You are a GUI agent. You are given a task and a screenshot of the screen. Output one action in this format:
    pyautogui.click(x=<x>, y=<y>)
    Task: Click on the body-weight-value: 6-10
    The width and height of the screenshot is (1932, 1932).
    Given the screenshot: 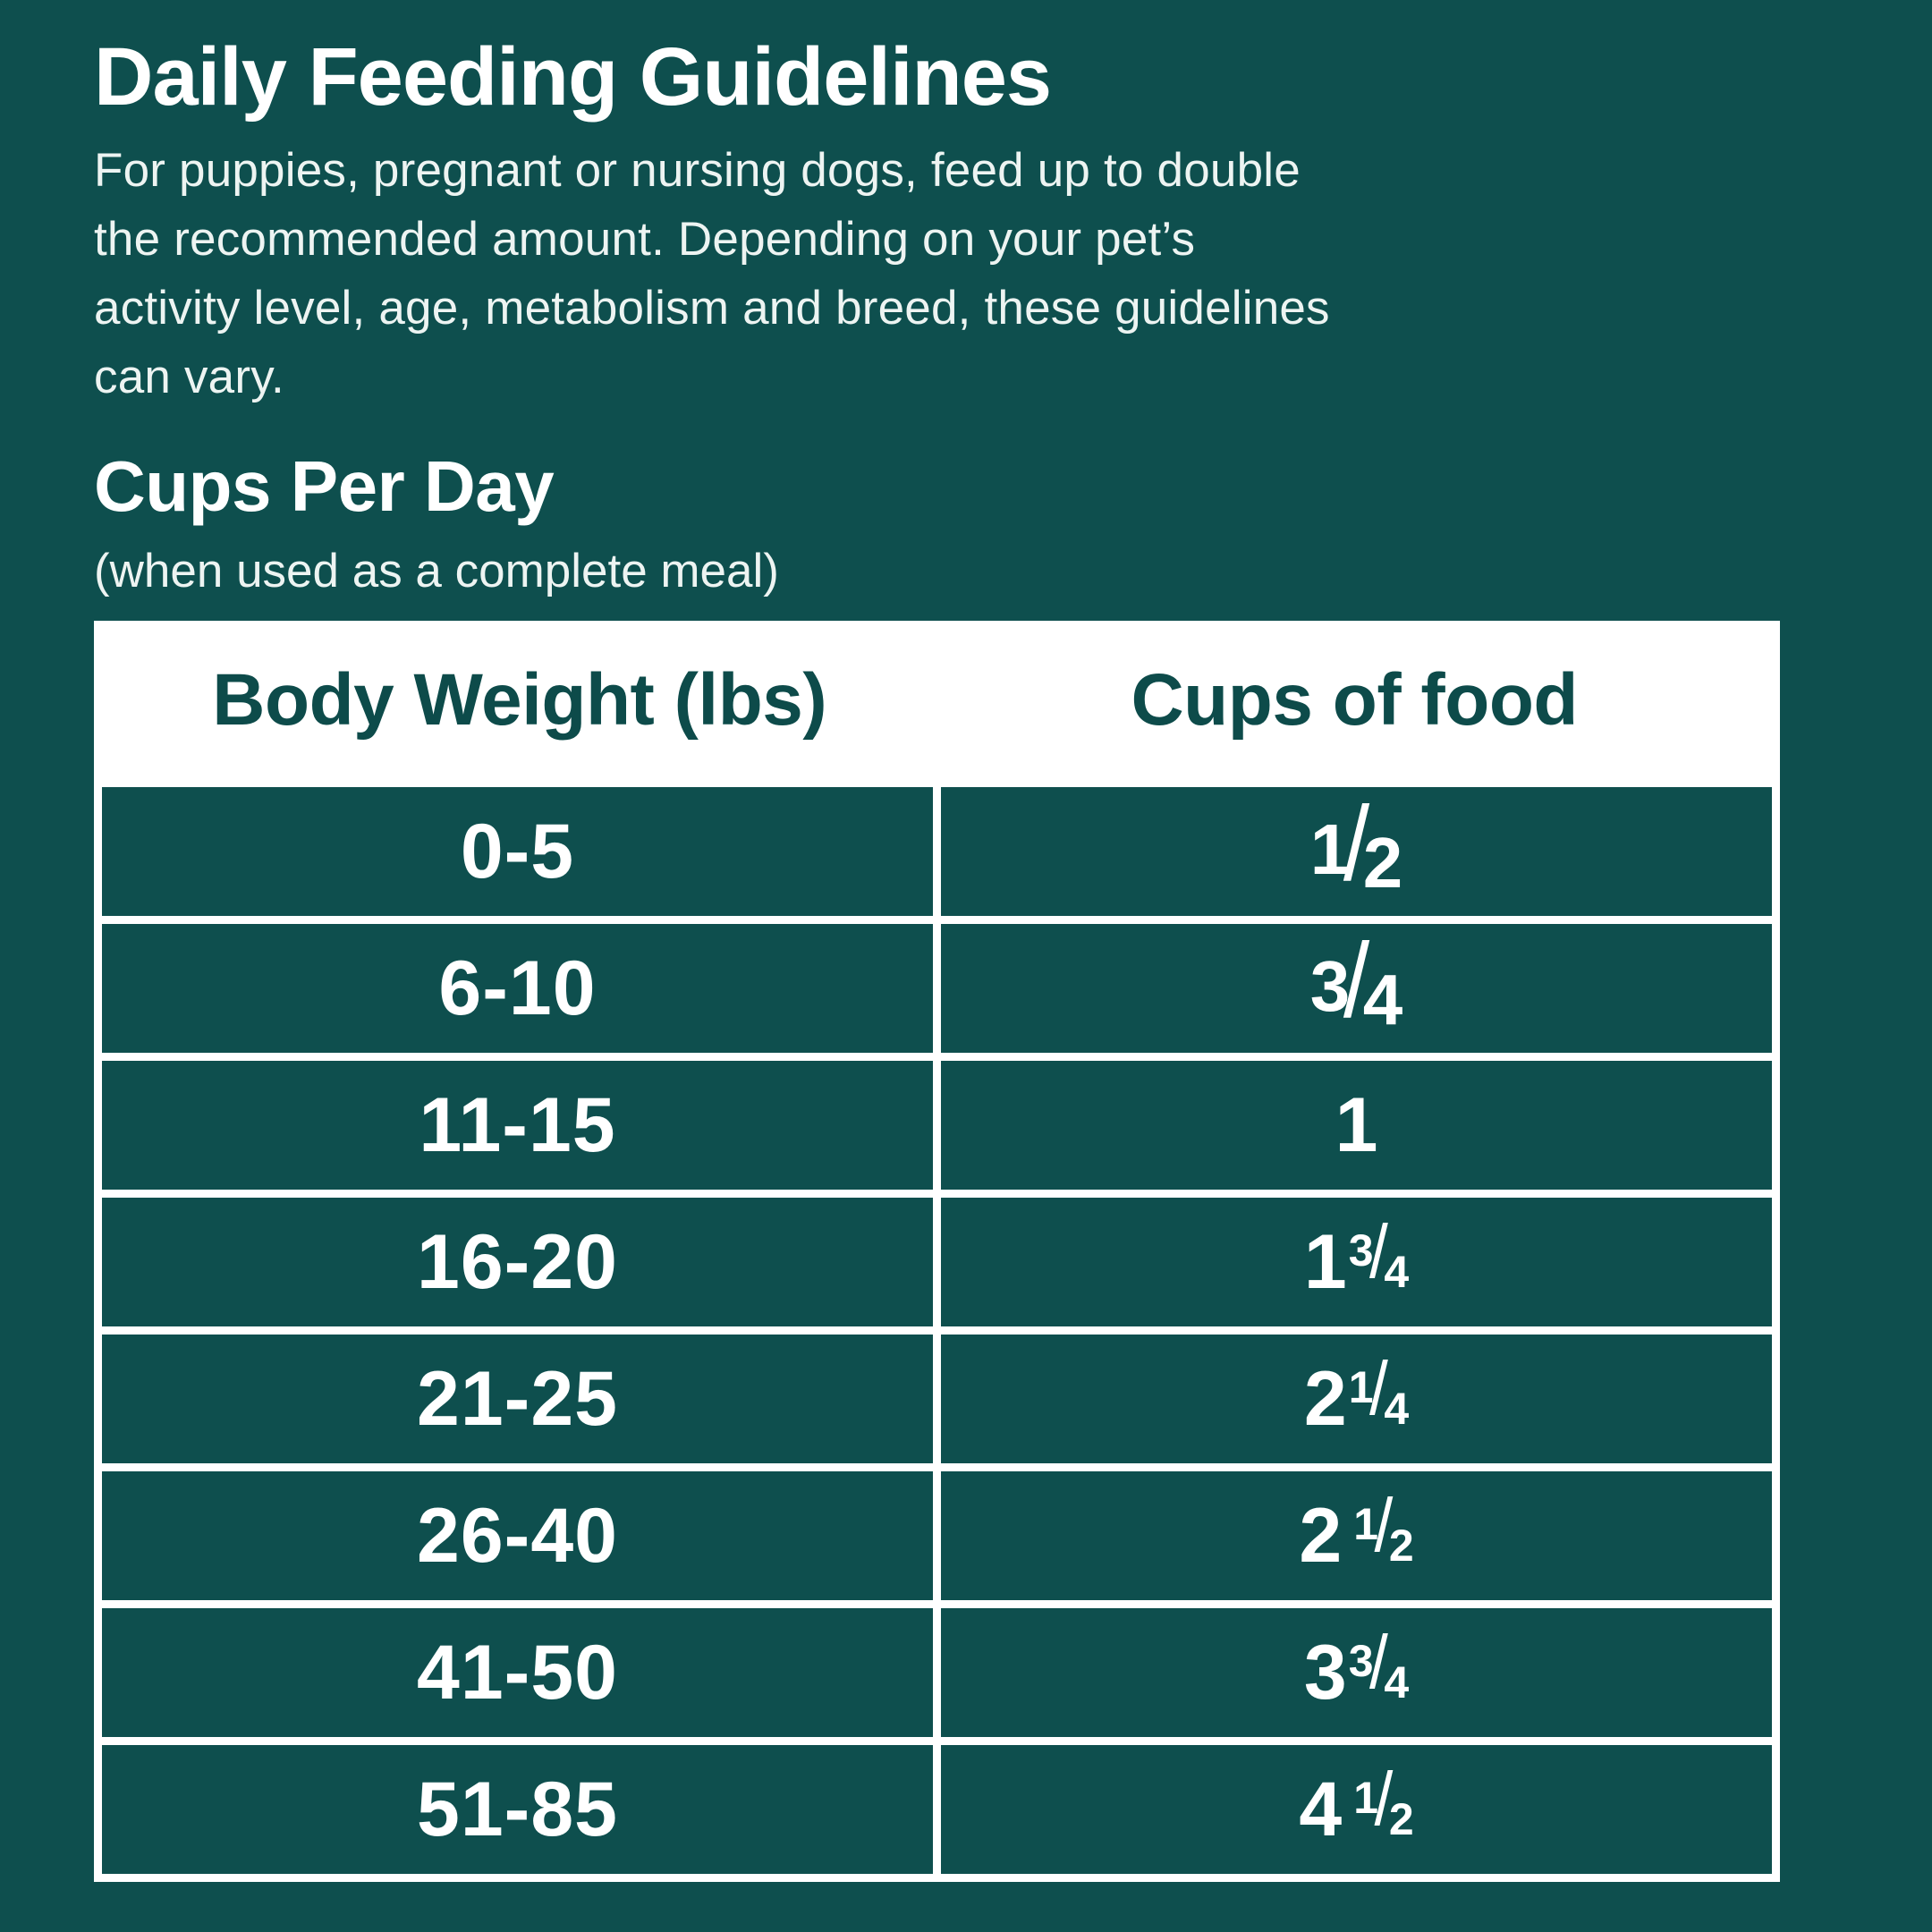 What is the action you would take?
    pyautogui.click(x=517, y=988)
    